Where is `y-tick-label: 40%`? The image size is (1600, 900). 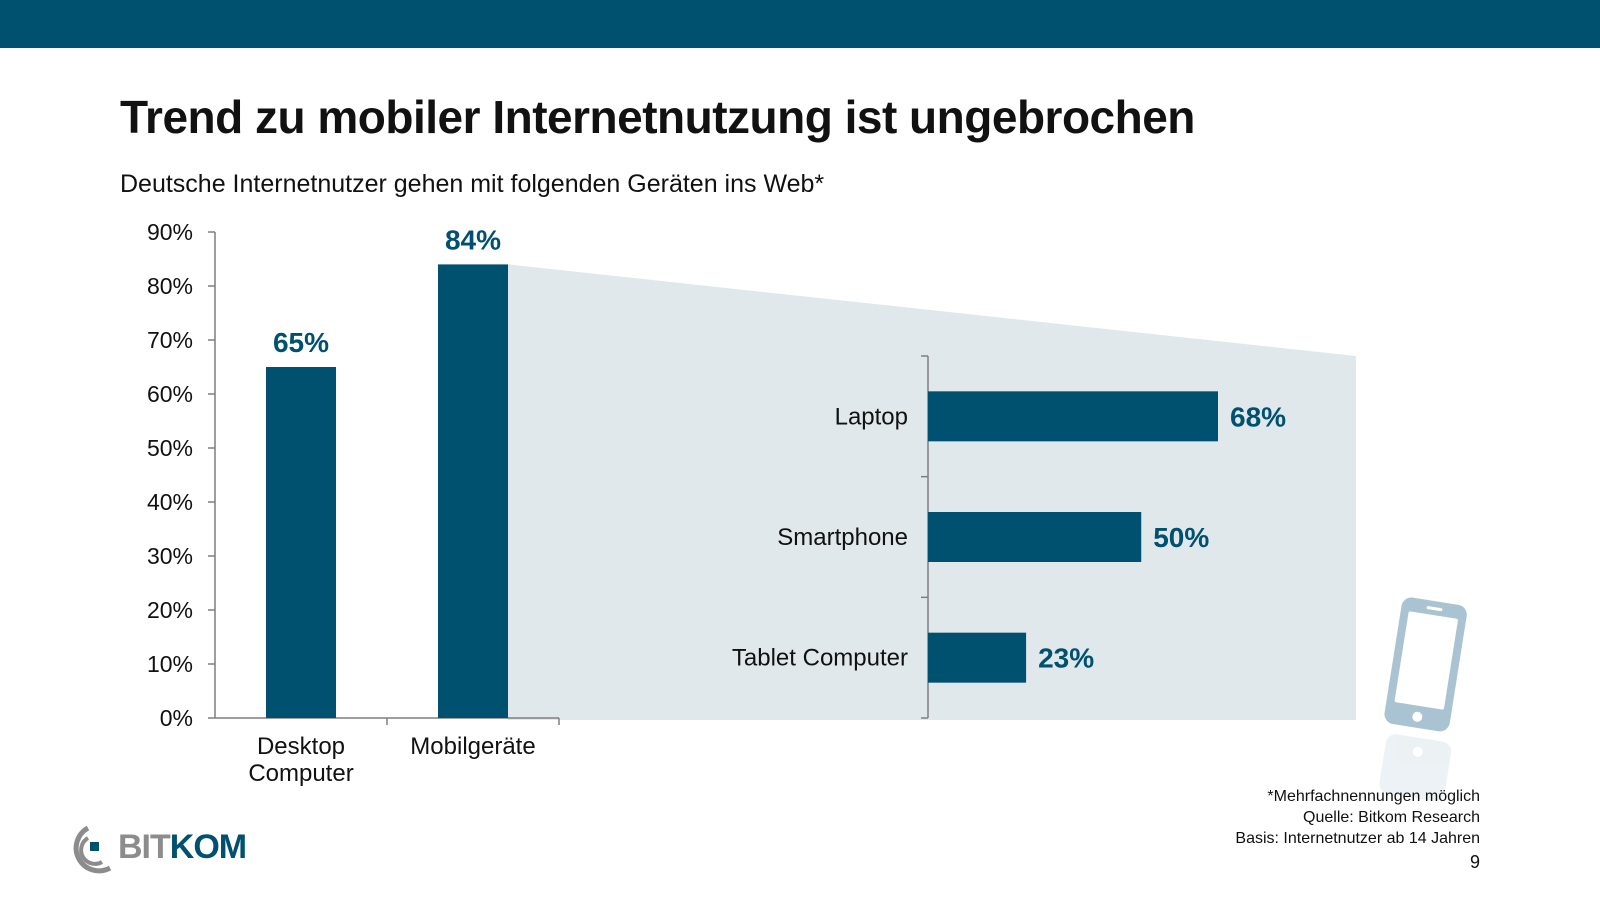 y-tick-label: 40% is located at coordinates (170, 502).